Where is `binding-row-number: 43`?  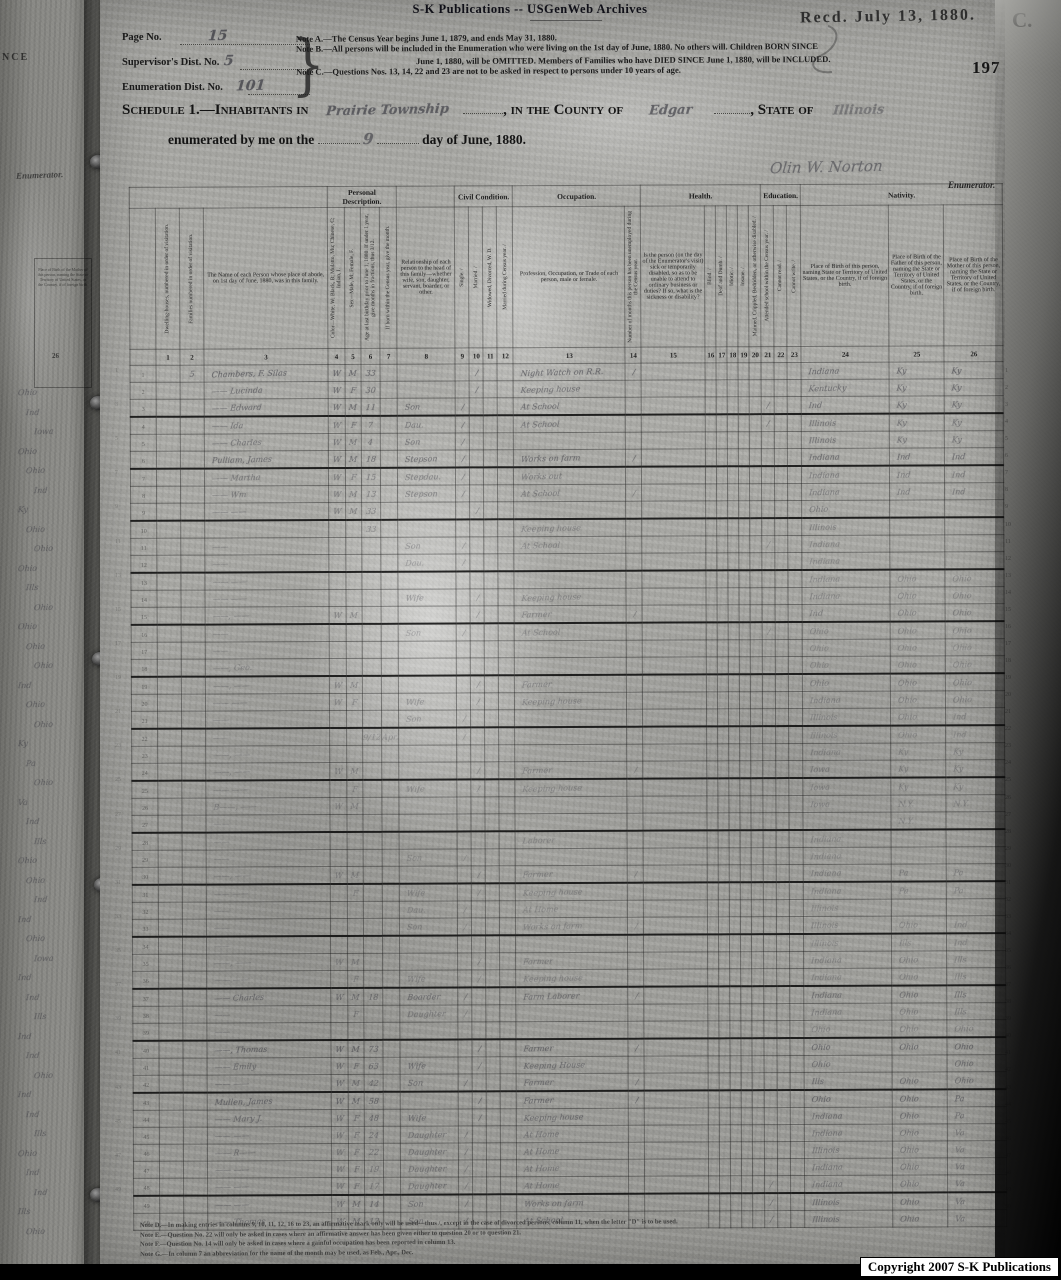 binding-row-number: 43 is located at coordinates (118, 1087).